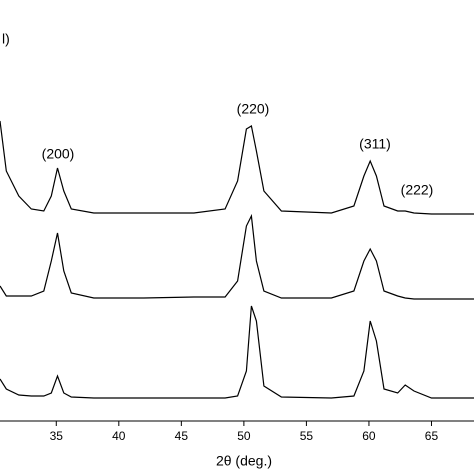  I want to click on x-tick-label: 50, so click(244, 436).